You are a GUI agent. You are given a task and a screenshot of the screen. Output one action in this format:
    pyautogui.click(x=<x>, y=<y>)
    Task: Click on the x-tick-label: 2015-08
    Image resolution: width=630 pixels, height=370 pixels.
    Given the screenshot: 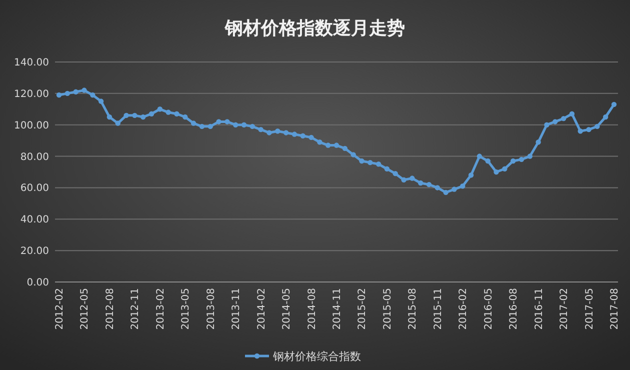 What is the action you would take?
    pyautogui.click(x=413, y=309)
    